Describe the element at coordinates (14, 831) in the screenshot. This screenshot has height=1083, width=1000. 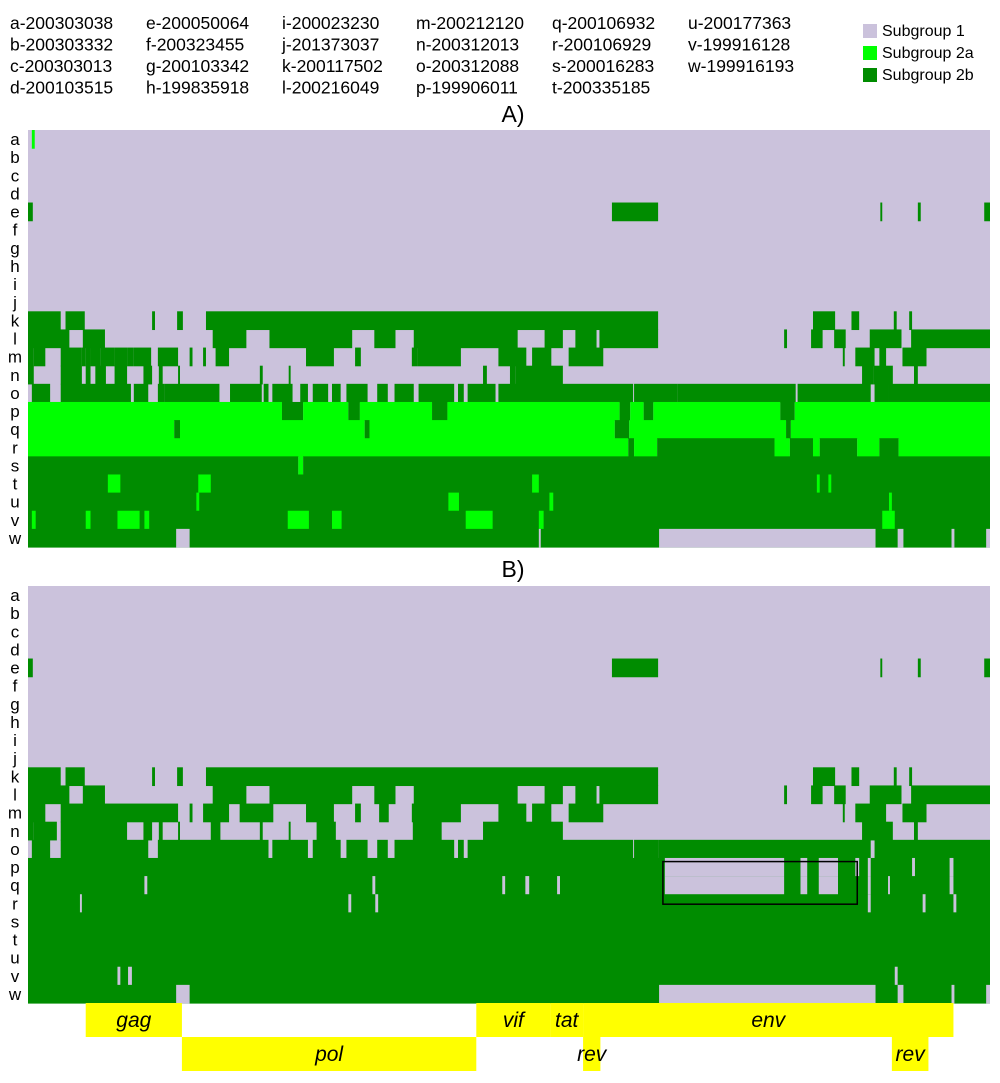
I see `row-label-n: n` at that location.